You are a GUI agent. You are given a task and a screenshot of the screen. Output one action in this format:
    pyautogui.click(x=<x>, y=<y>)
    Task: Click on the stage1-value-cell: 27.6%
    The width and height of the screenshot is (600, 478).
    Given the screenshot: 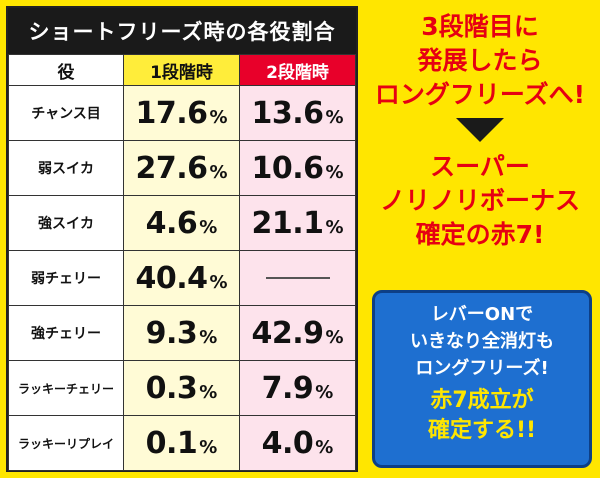 What is the action you would take?
    pyautogui.click(x=181, y=168)
    